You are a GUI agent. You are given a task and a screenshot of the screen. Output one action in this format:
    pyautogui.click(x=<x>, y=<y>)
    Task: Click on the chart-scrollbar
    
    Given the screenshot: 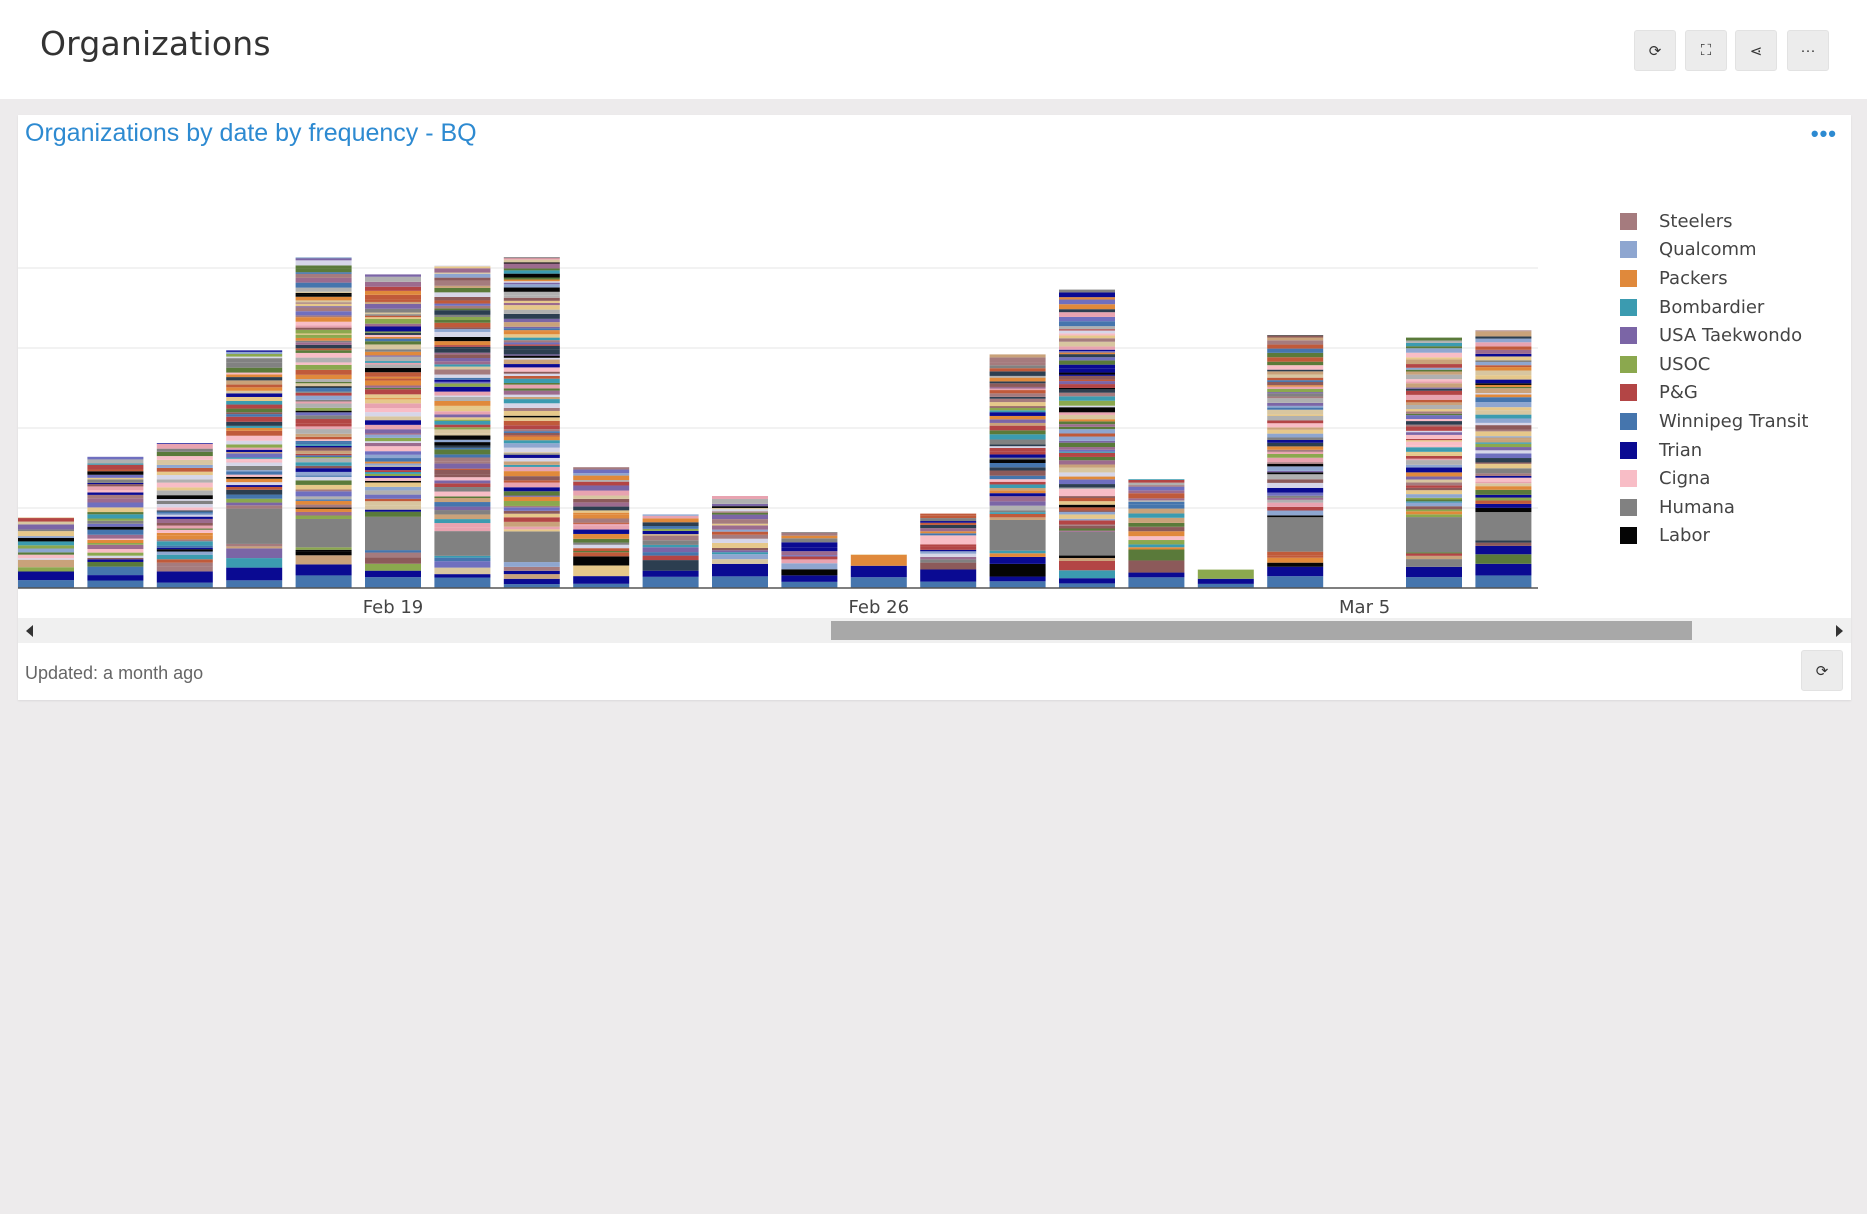 What is the action you would take?
    pyautogui.click(x=934, y=630)
    